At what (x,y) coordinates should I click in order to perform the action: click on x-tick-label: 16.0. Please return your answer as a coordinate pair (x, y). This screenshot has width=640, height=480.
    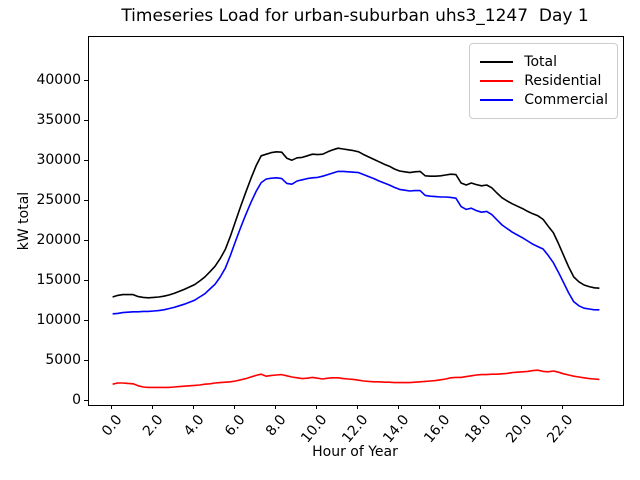
    Looking at the image, I should click on (437, 429).